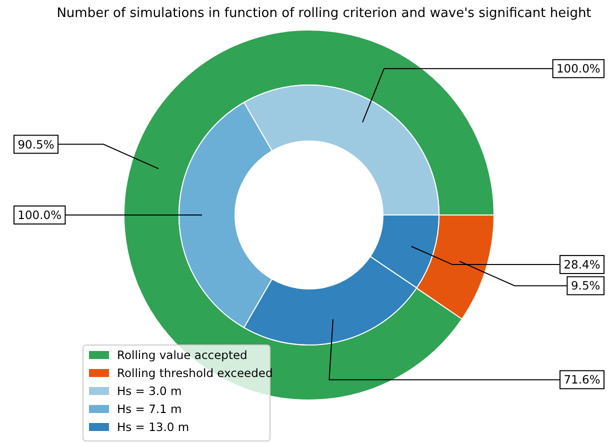  Describe the element at coordinates (182, 355) in the screenshot. I see `legend-label: Rolling value accepted` at that location.